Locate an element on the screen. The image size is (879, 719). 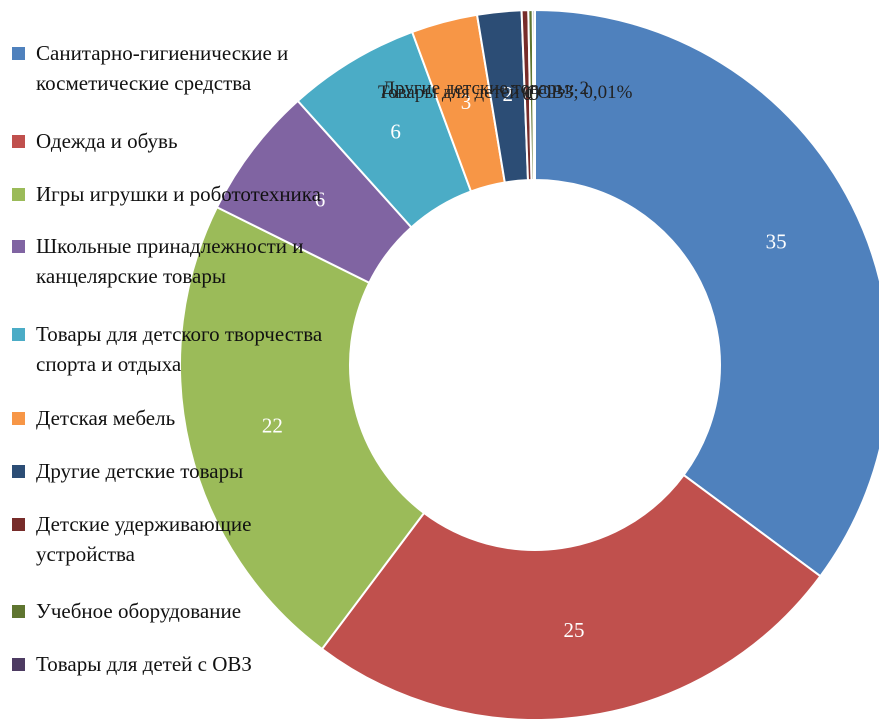
legend-item: Товары для детей с ОВЗ is located at coordinates (182, 664).